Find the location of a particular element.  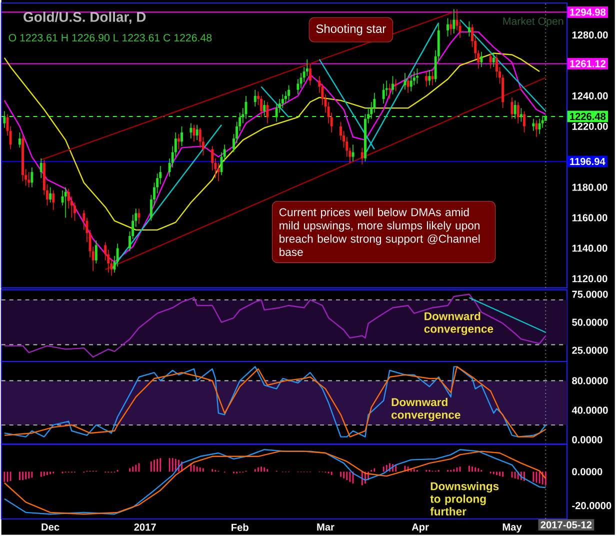

annotation: Downswings to prolong further is located at coordinates (464, 499).